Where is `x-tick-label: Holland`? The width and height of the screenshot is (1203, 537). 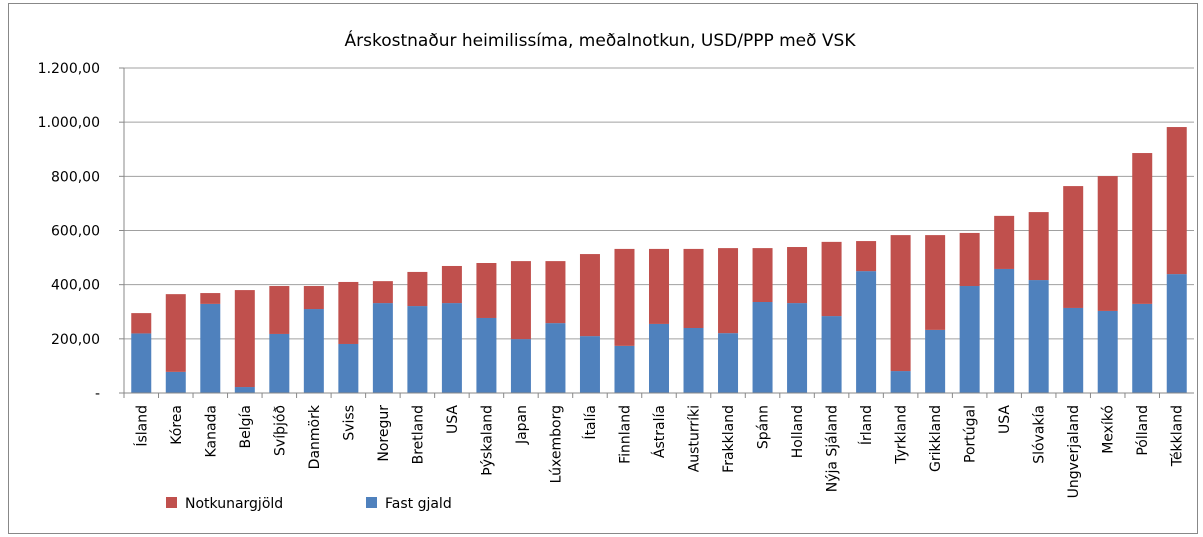 x-tick-label: Holland is located at coordinates (798, 431).